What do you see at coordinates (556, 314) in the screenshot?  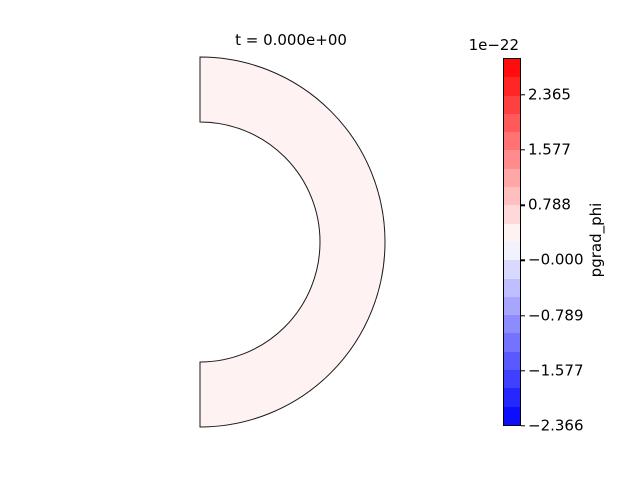 I see `colorbar-tick-label: −0.789` at bounding box center [556, 314].